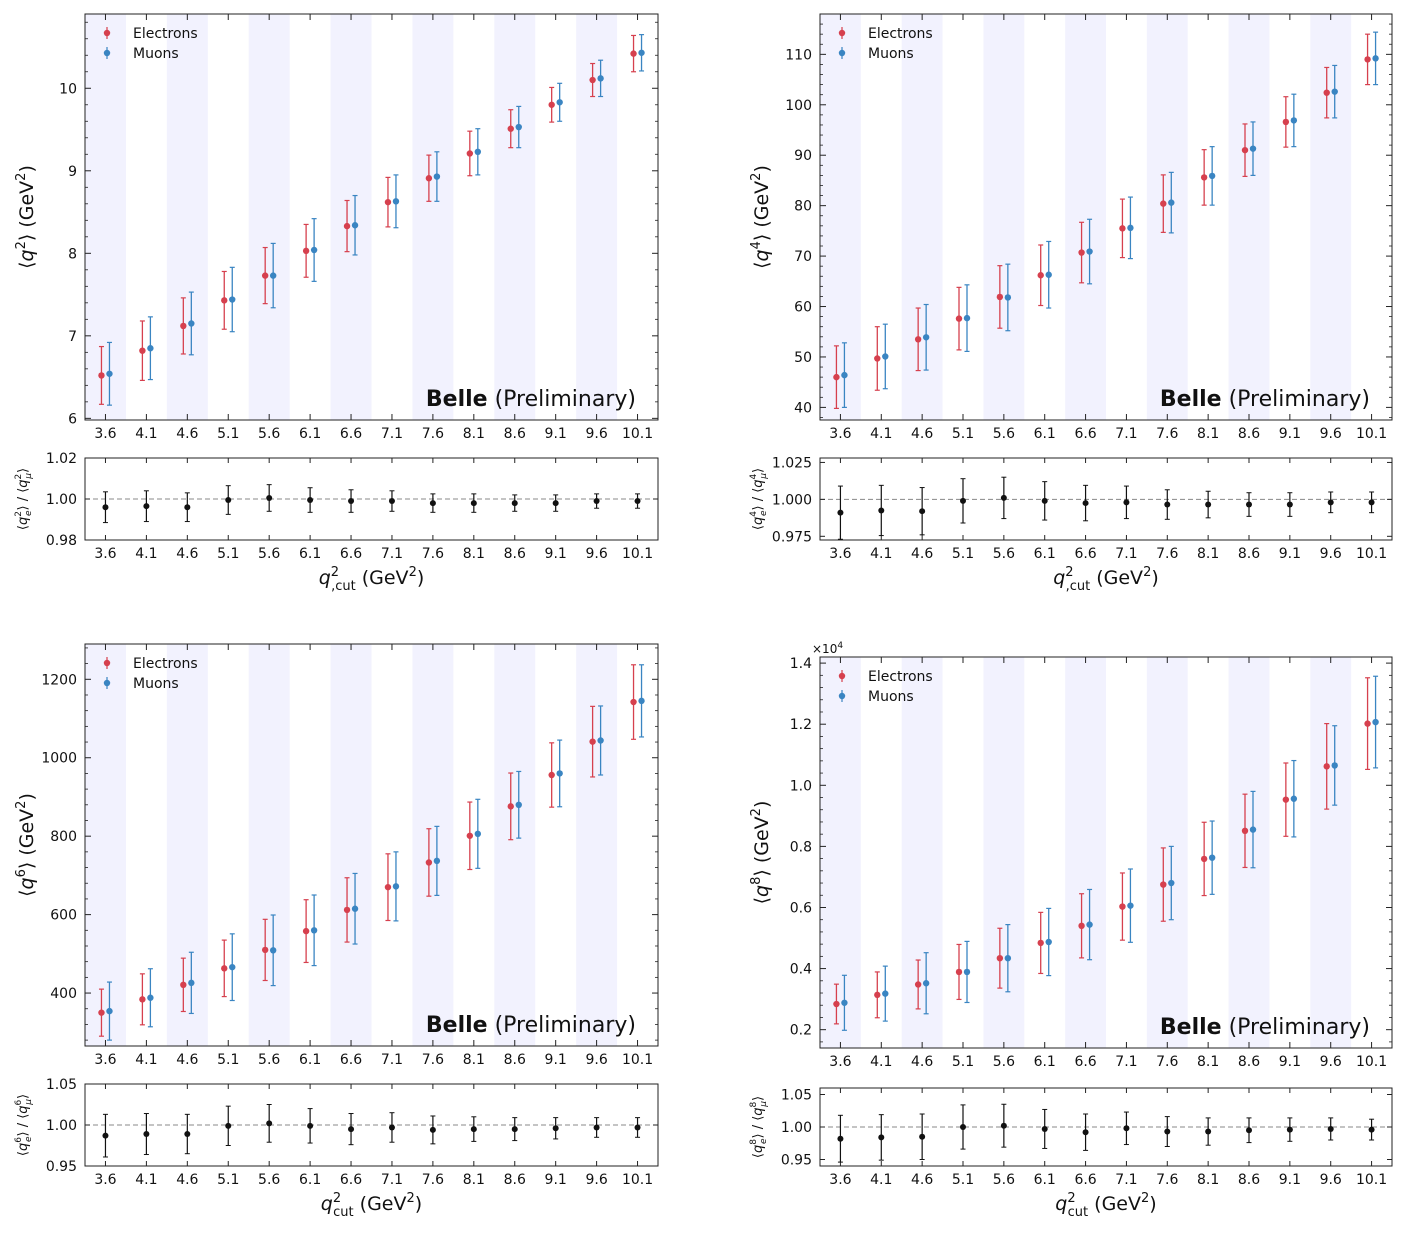 The image size is (1410, 1236). Describe the element at coordinates (1371, 1062) in the screenshot. I see `x-tick-label: 10.1` at that location.